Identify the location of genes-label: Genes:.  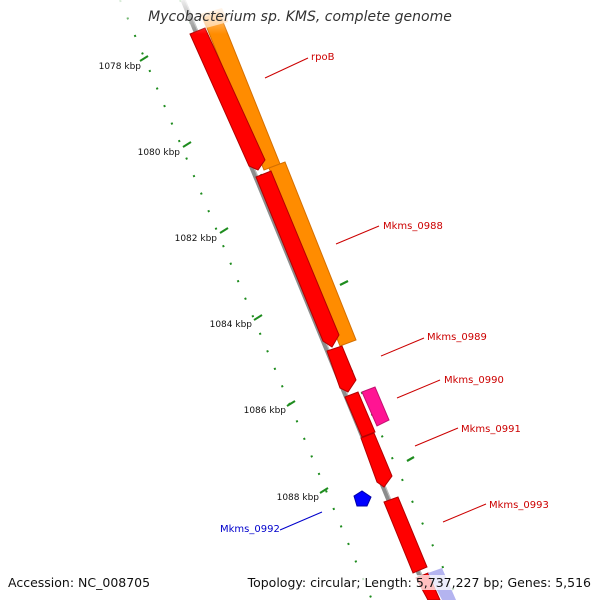
(529, 582).